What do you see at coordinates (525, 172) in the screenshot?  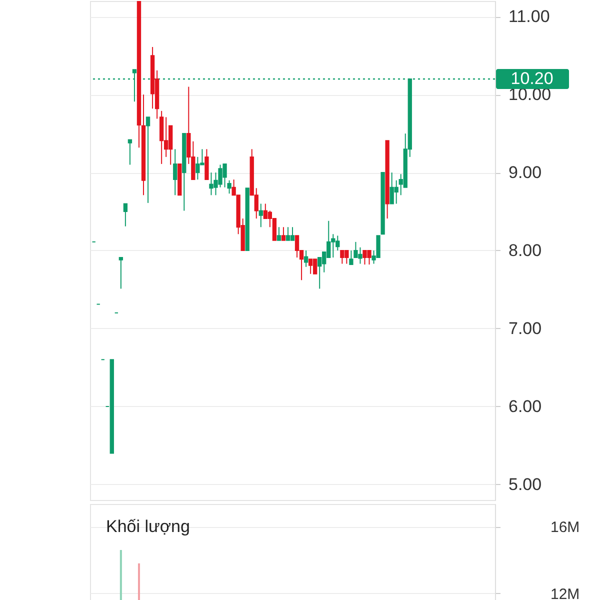 I see `y-tick-label: 9.00` at bounding box center [525, 172].